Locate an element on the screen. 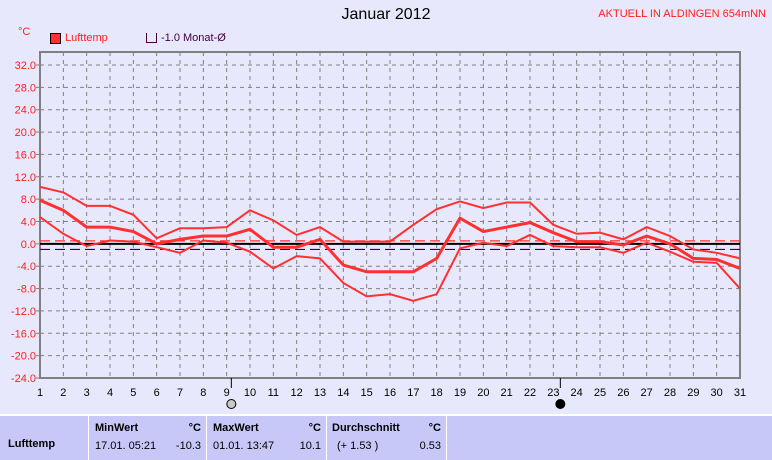  y-tick-label: 4.0 is located at coordinates (28, 223).